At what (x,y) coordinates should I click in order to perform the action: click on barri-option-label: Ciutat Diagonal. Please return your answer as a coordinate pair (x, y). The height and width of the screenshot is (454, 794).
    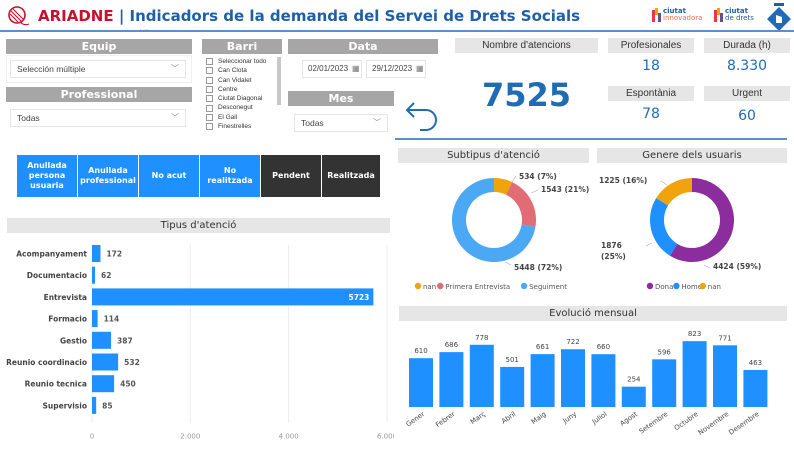
    Looking at the image, I should click on (240, 99).